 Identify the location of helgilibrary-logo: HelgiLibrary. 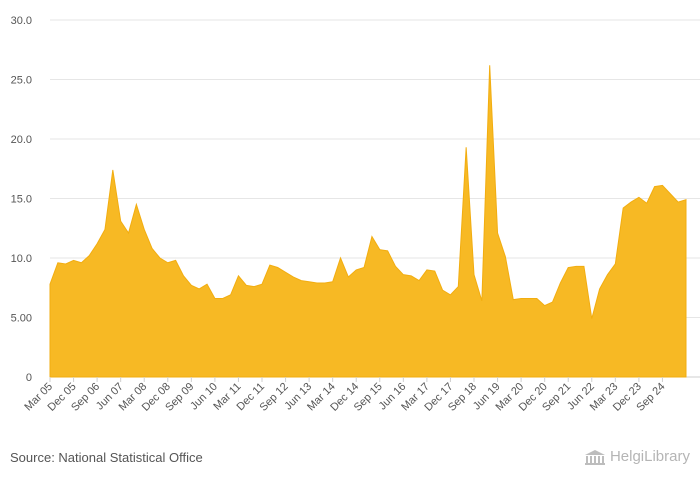
(637, 456).